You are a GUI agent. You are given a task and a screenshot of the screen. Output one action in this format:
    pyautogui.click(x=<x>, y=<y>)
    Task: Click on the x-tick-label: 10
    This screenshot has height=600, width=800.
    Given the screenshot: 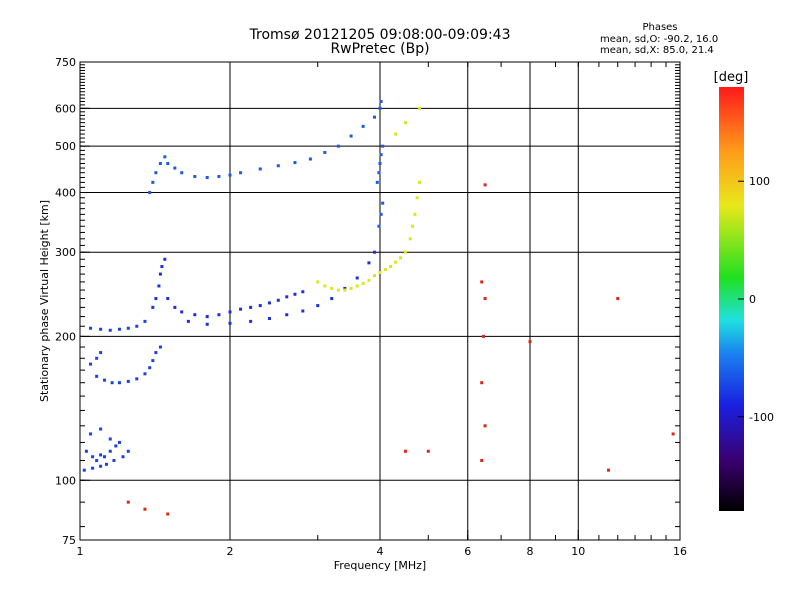 What is the action you would take?
    pyautogui.click(x=578, y=551)
    